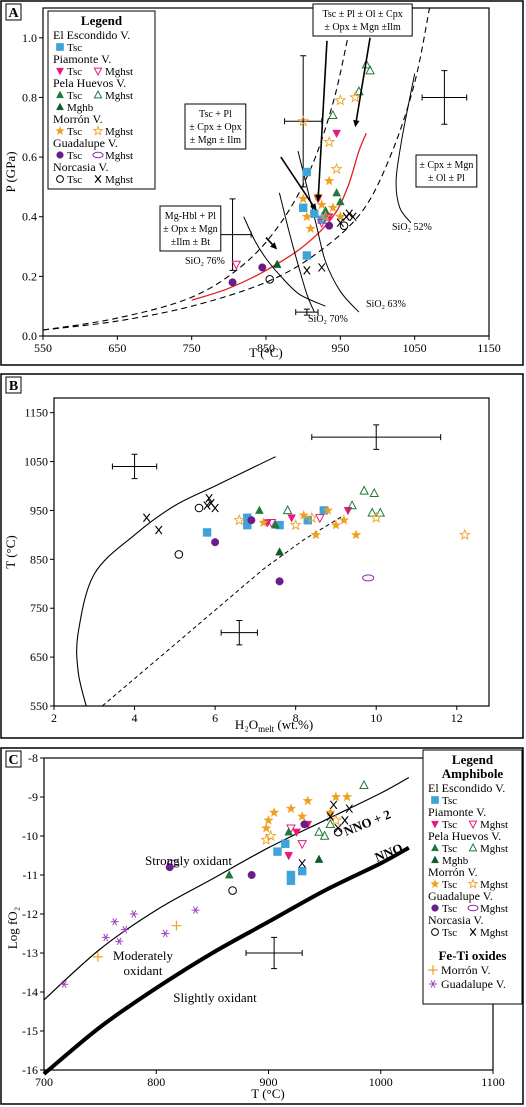 The width and height of the screenshot is (526, 1107). I want to click on y-tick-label: 1150, so click(36, 413).